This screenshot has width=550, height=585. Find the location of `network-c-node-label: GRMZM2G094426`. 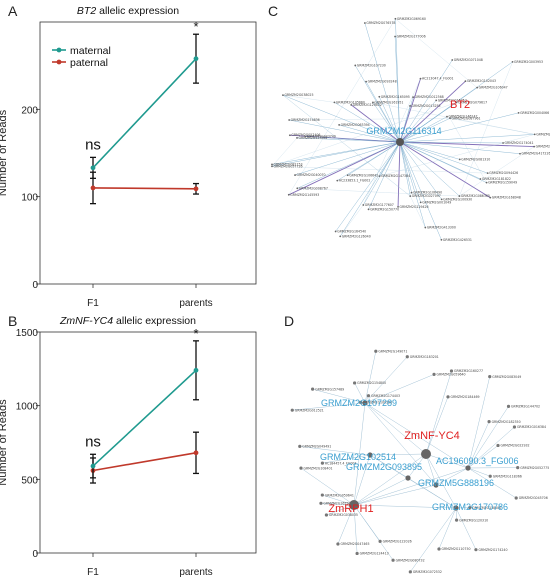

network-c-node-label: GRMZM2G094426 is located at coordinates (503, 173).